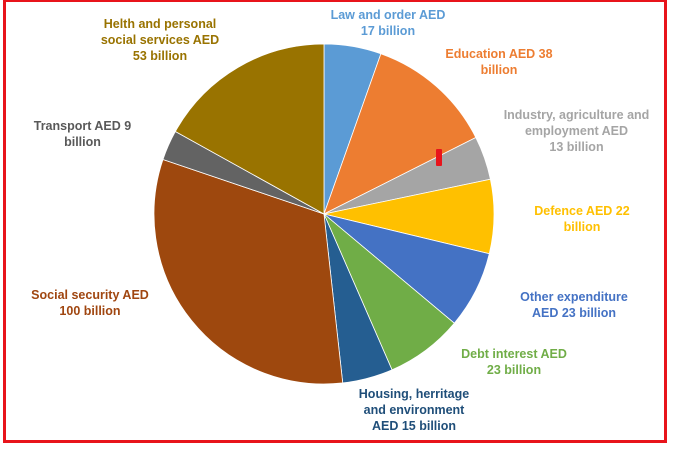 This screenshot has height=450, width=674. I want to click on red-marker, so click(439, 157).